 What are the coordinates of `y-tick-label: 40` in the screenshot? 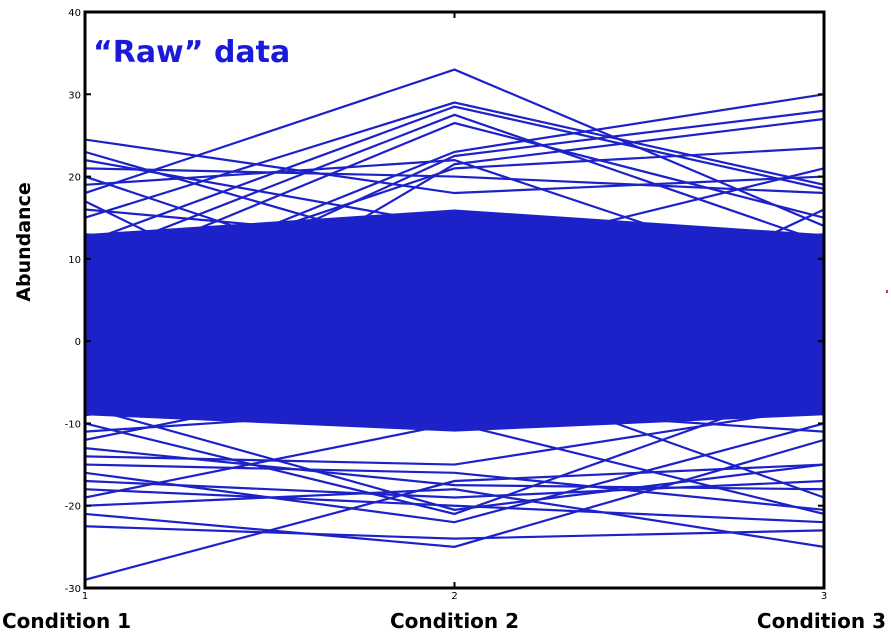 It's located at (74, 13).